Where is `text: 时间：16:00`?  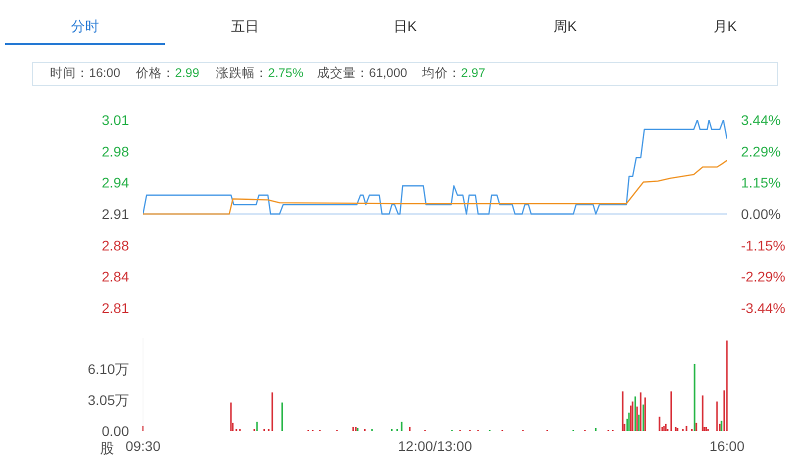 text: 时间：16:00 is located at coordinates (85, 73).